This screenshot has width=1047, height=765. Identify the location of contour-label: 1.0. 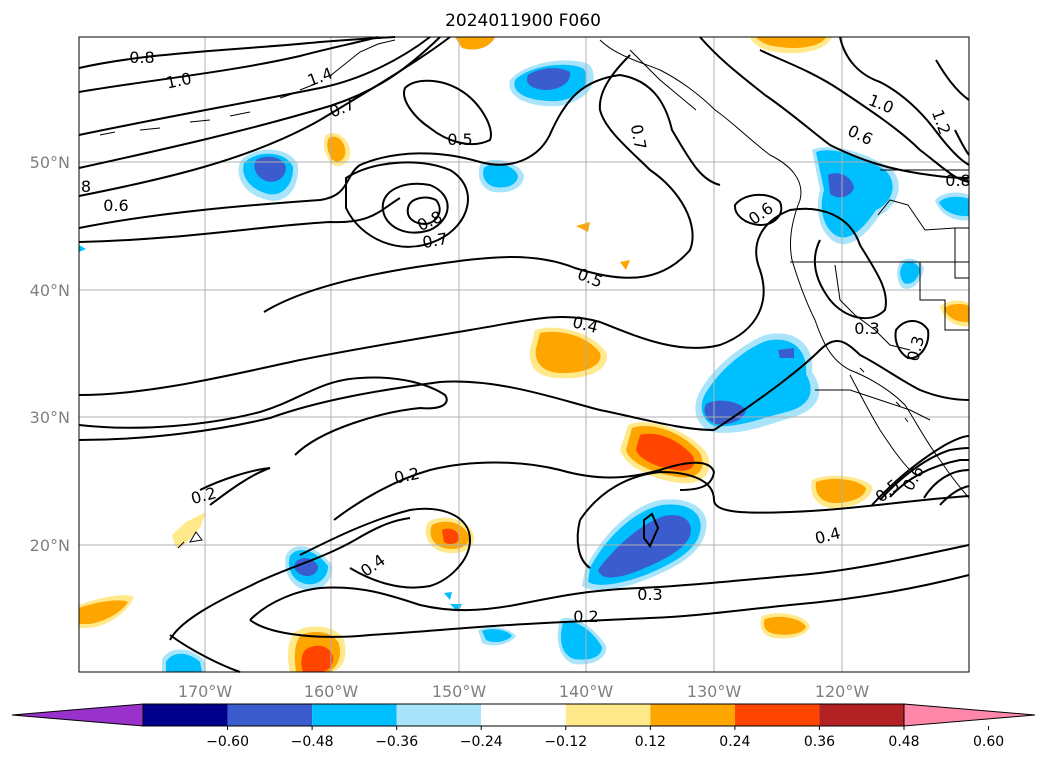
(178, 81).